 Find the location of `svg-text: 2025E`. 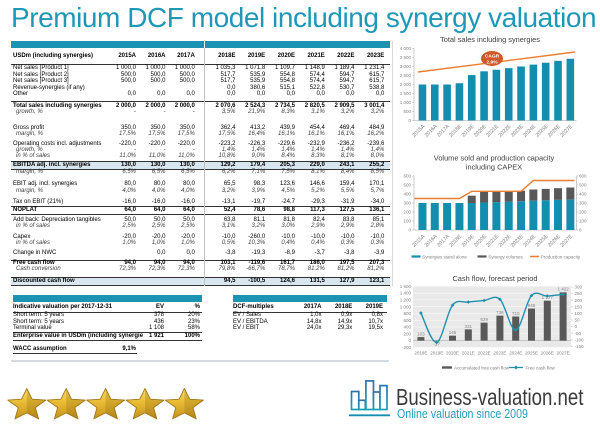

svg-text: 2025E is located at coordinates (531, 352).